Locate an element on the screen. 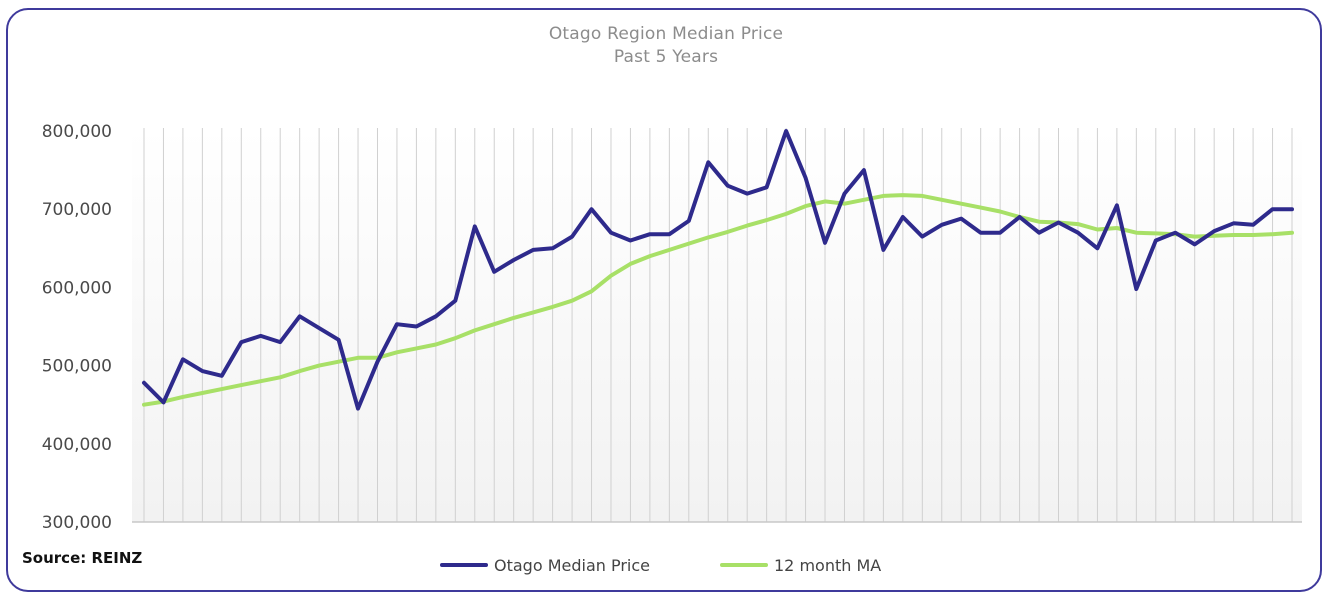 The image size is (1332, 600). legend-item-ma: 12 month MA is located at coordinates (801, 565).